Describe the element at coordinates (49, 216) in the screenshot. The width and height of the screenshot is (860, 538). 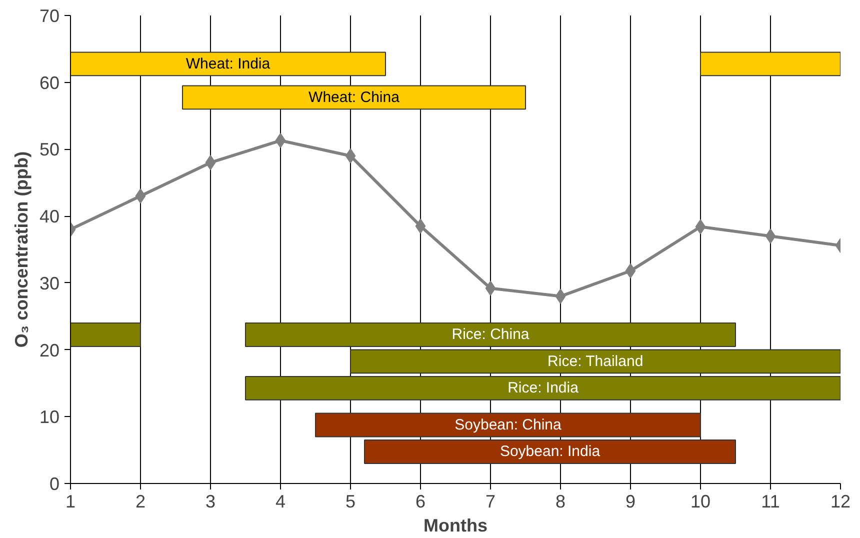
I see `y-tick-label: 40` at that location.